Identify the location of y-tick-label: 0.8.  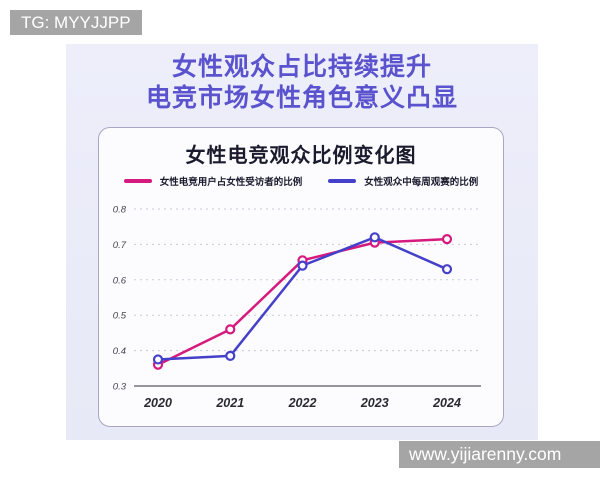
(120, 210).